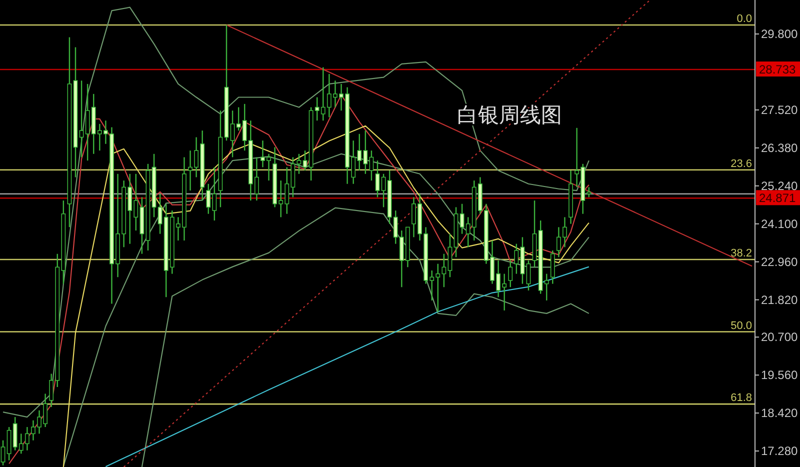 This screenshot has width=800, height=467. I want to click on annotation: 50.0, so click(741, 326).